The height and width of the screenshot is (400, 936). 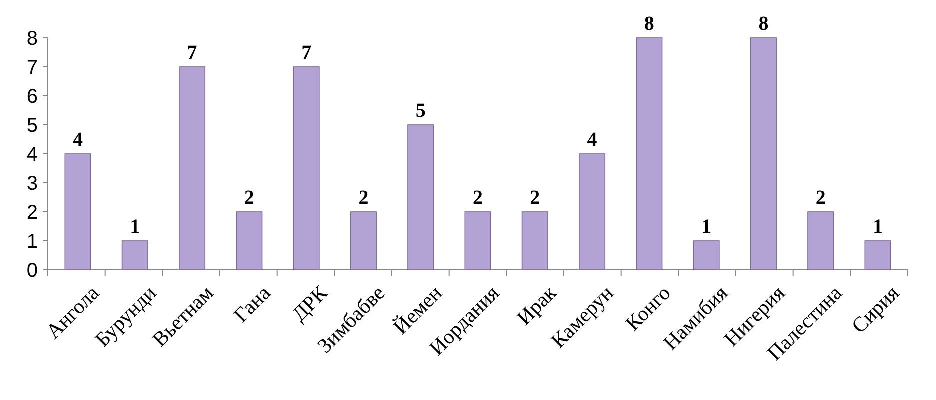 What do you see at coordinates (32, 126) in the screenshot?
I see `y-tick-label: 5` at bounding box center [32, 126].